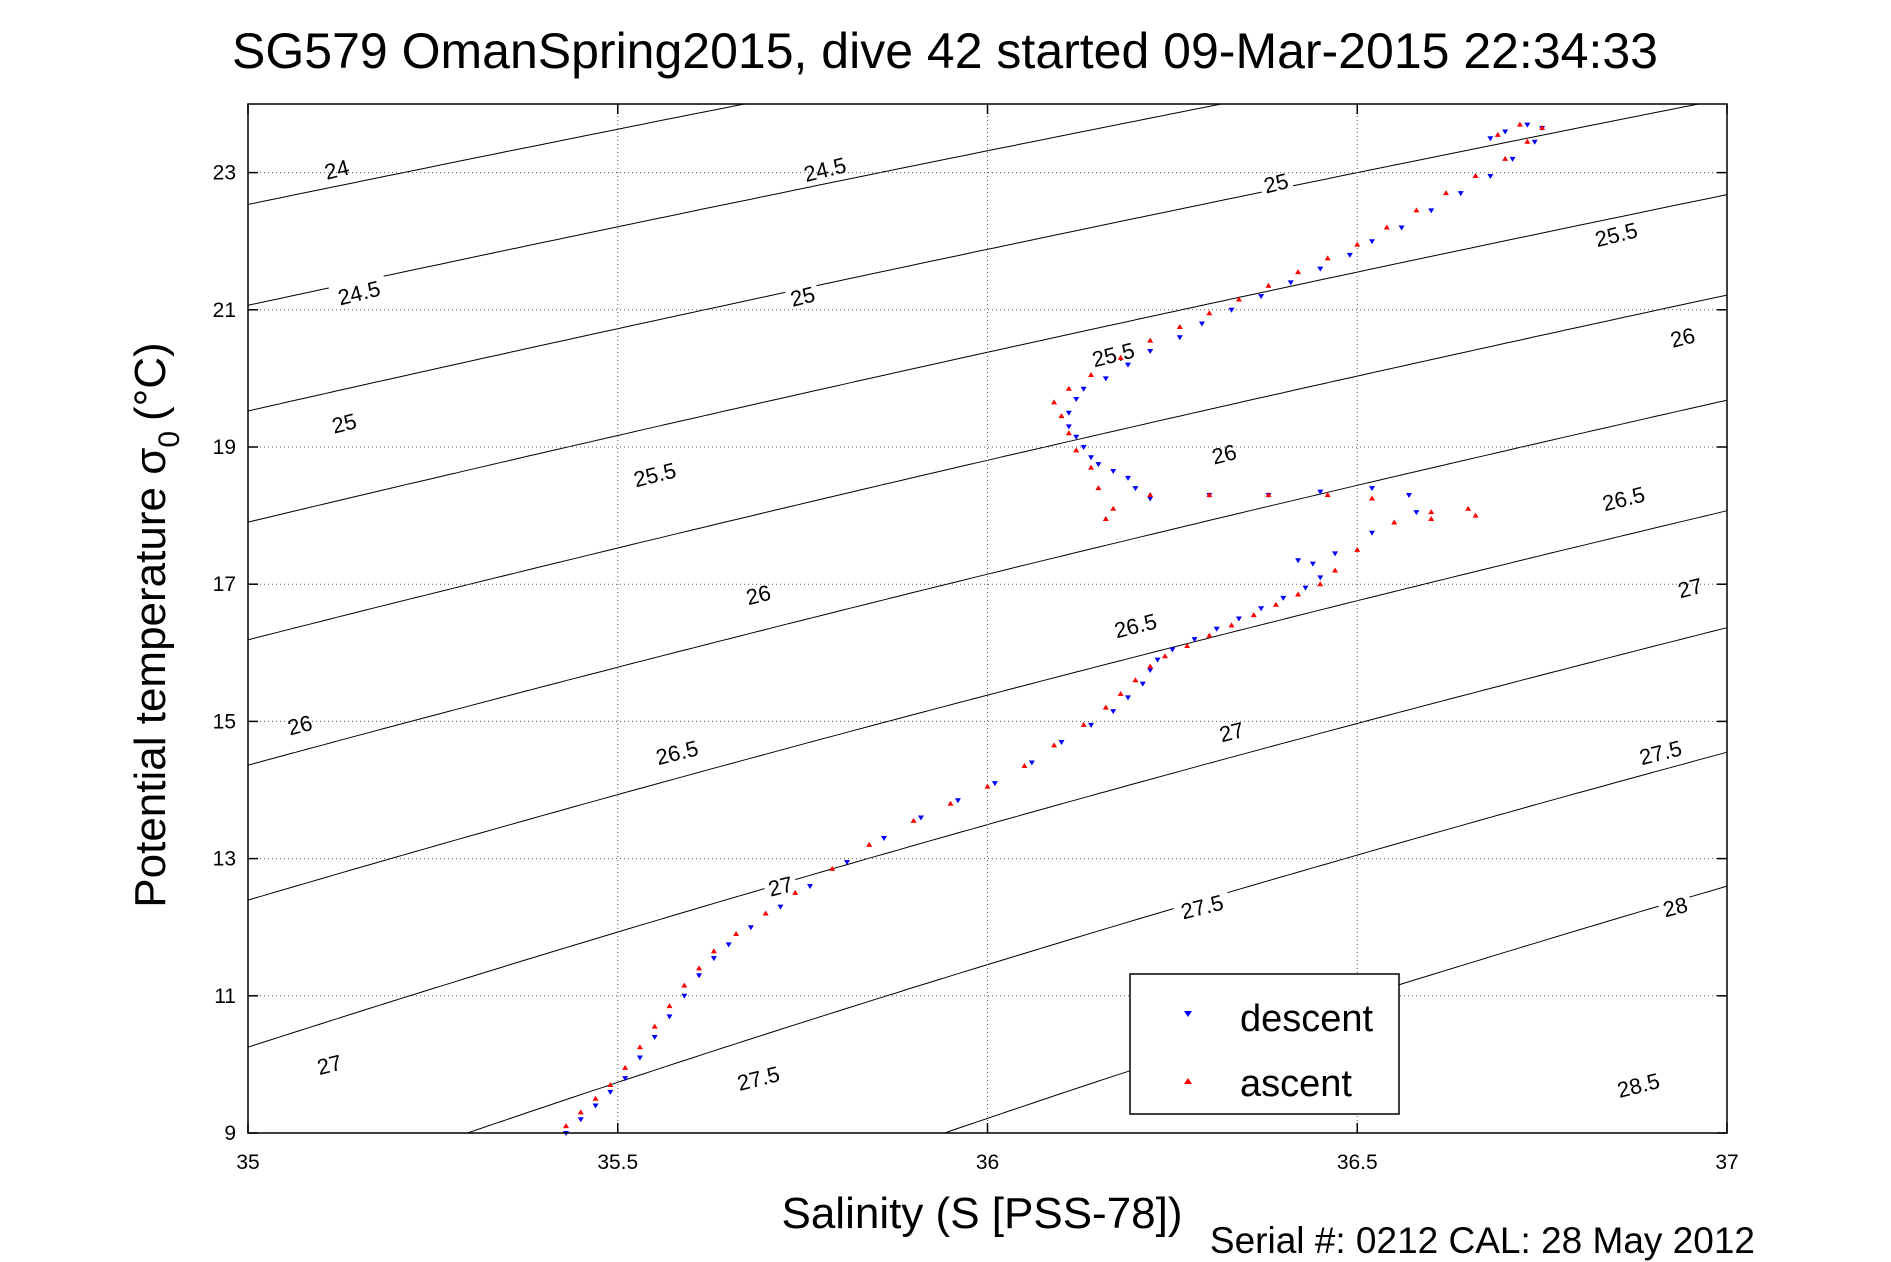 The image size is (1891, 1262). What do you see at coordinates (344, 423) in the screenshot?
I see `contour-label: 25` at bounding box center [344, 423].